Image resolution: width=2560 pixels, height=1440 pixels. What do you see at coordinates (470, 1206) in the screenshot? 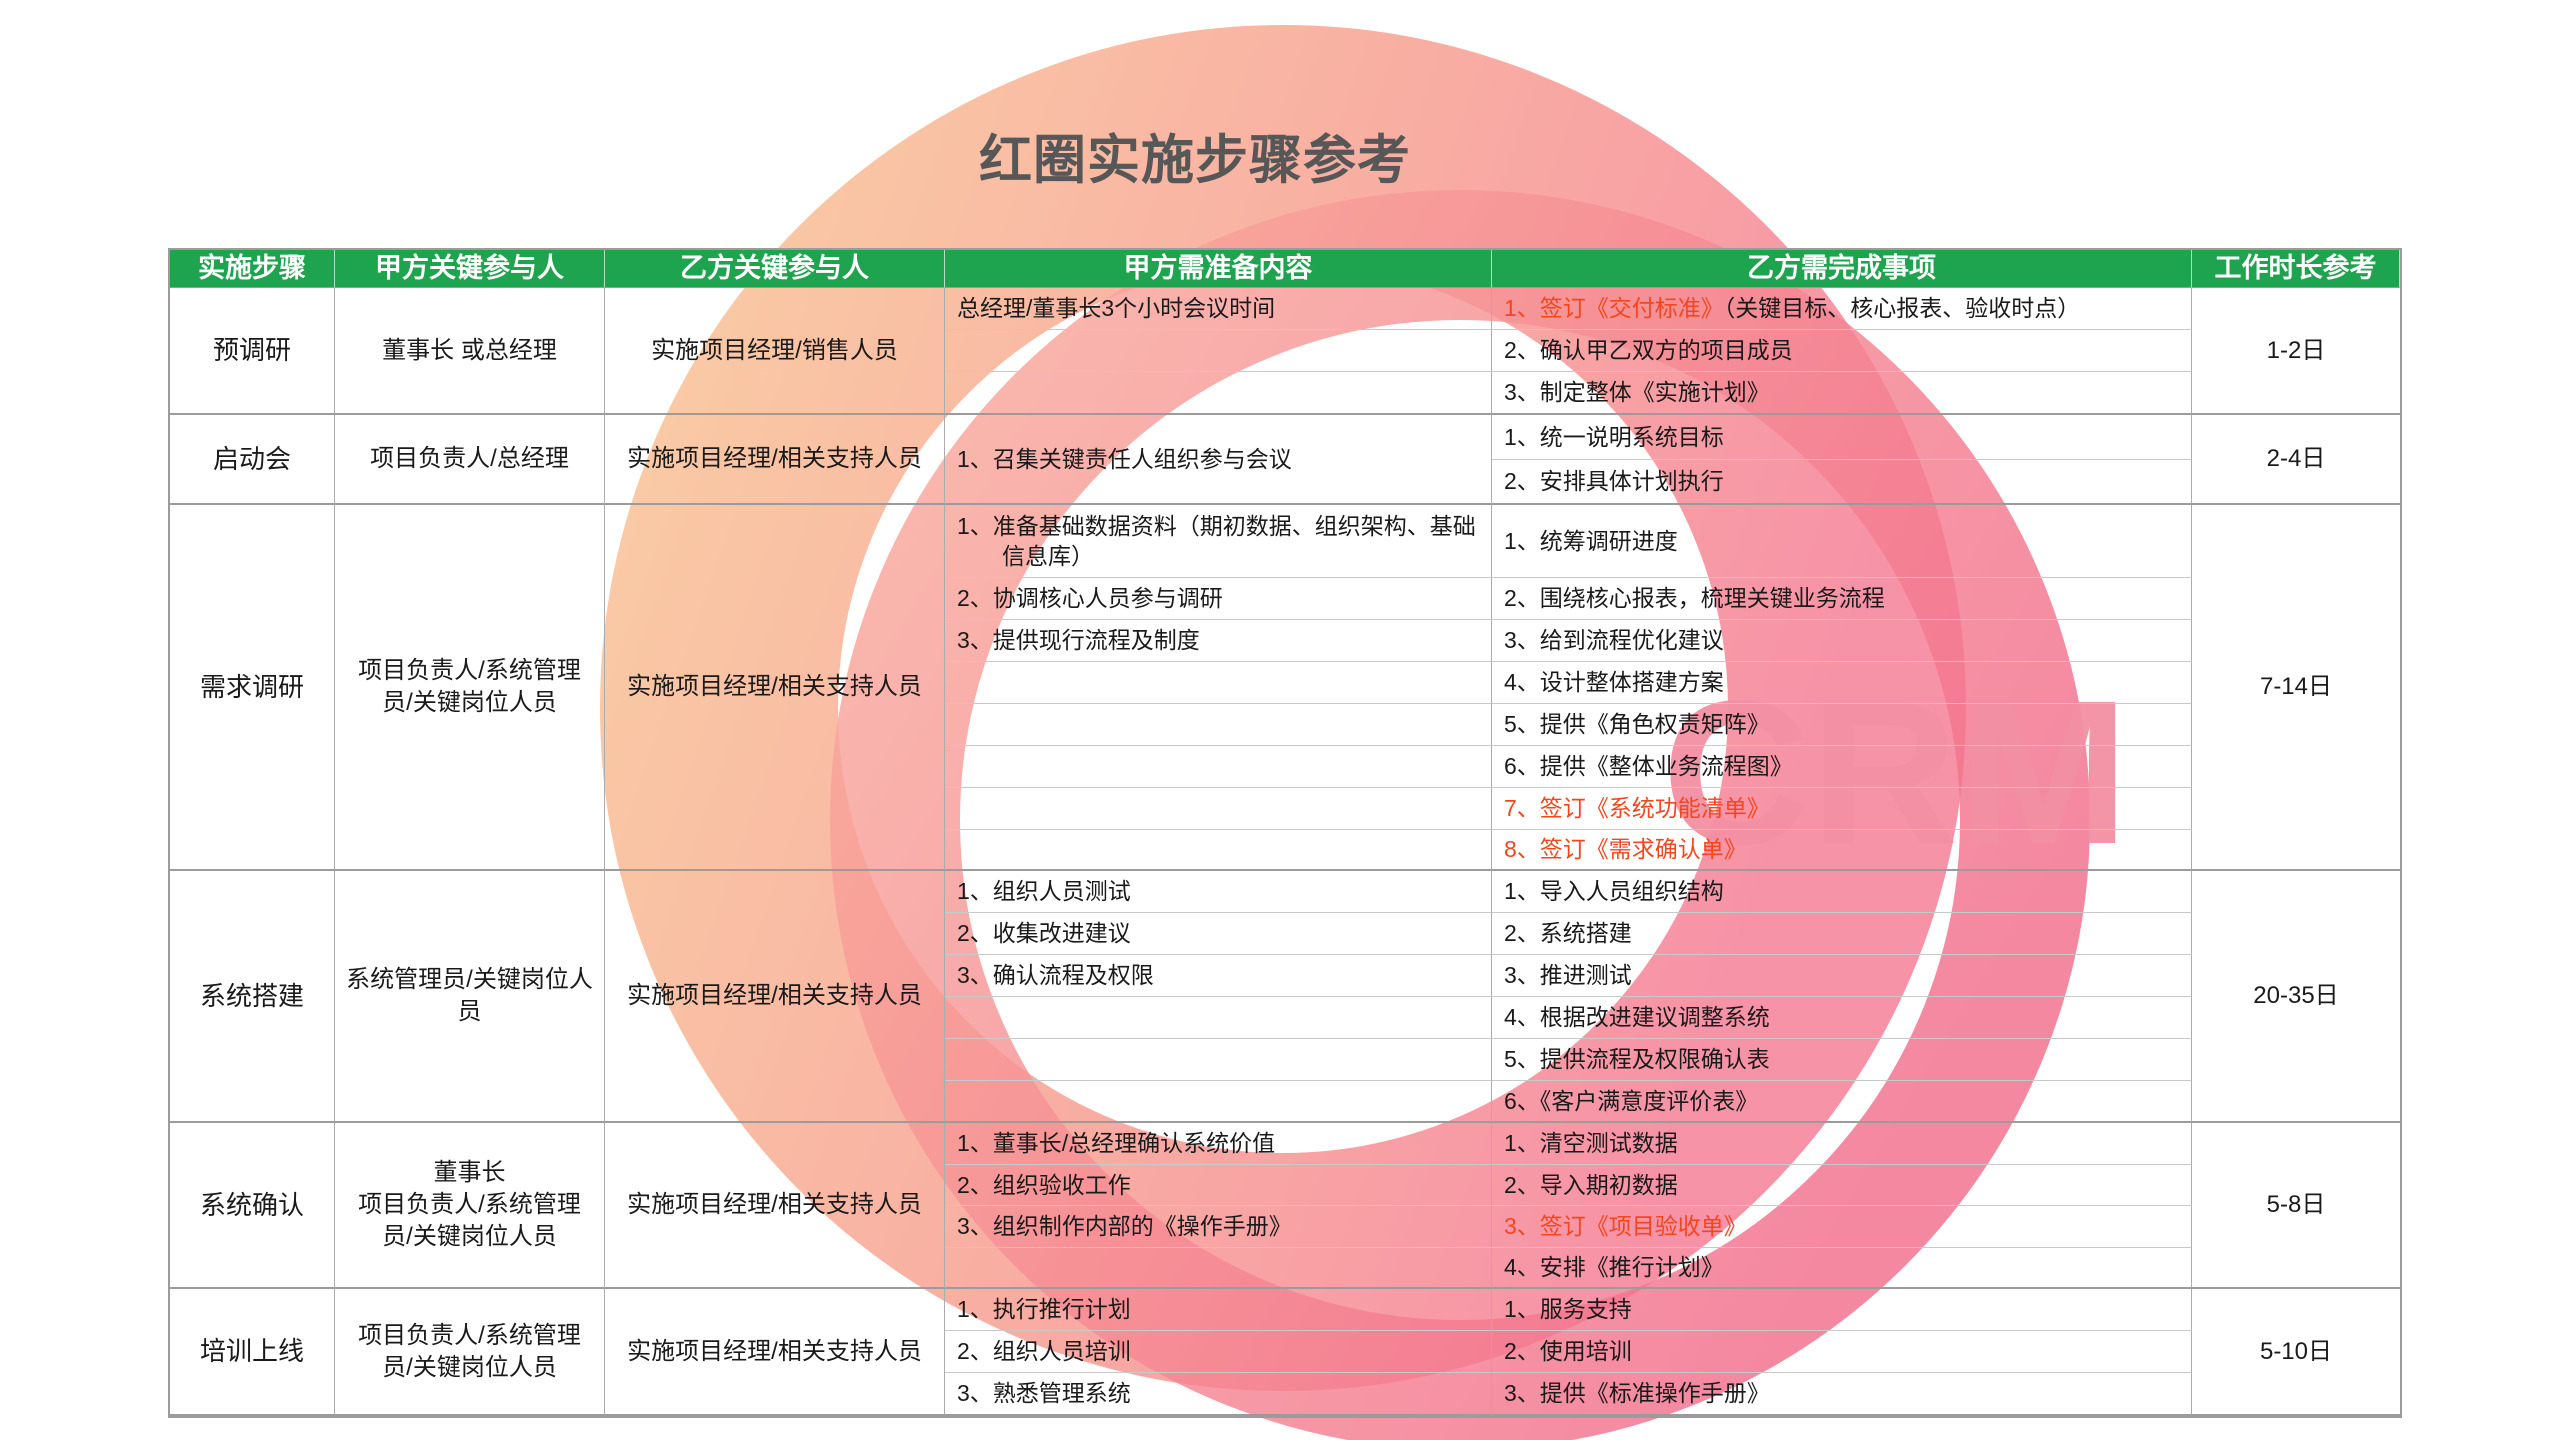
I see `party-a-cell: 董事长 项目负责人/系统管理员/关键岗位人员` at bounding box center [470, 1206].